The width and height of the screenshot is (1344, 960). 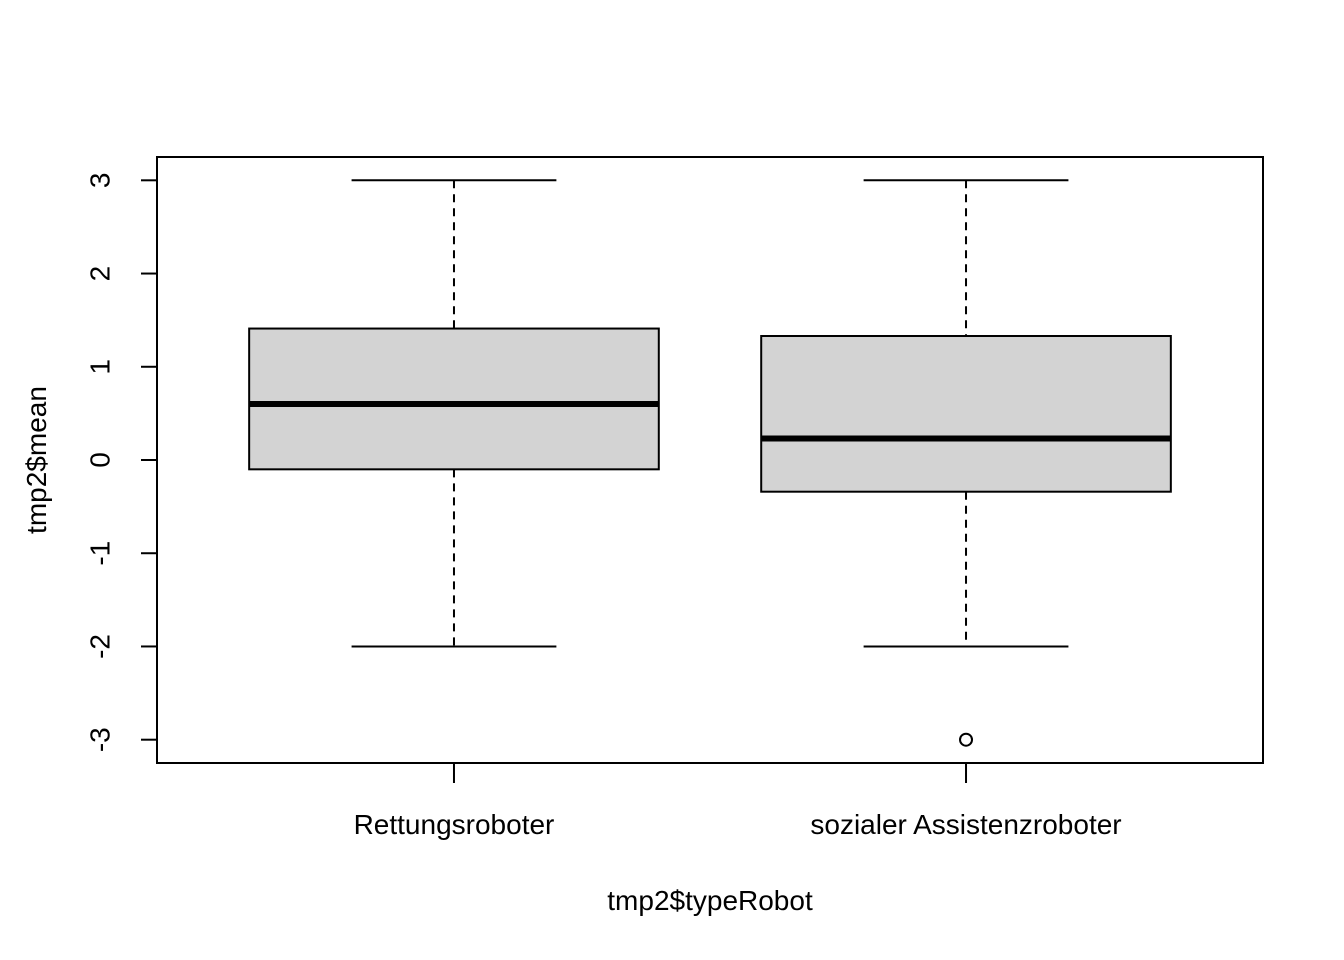 What do you see at coordinates (100, 460) in the screenshot?
I see `y-tick-label: 0` at bounding box center [100, 460].